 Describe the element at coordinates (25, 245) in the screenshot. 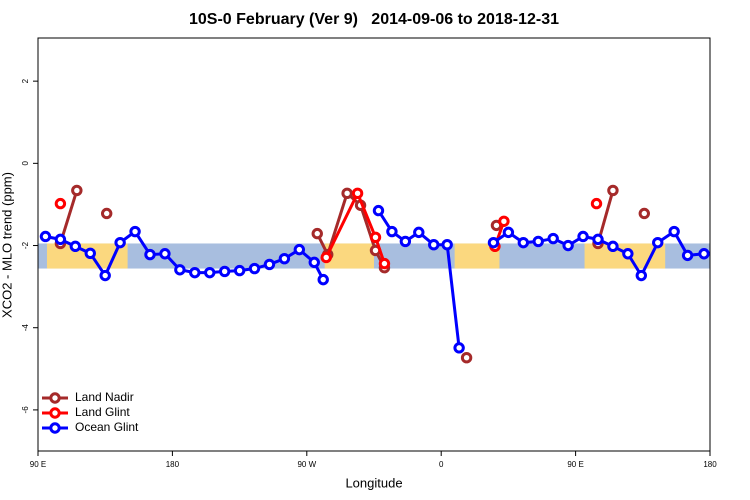

I see `y-tick-label: -2` at that location.